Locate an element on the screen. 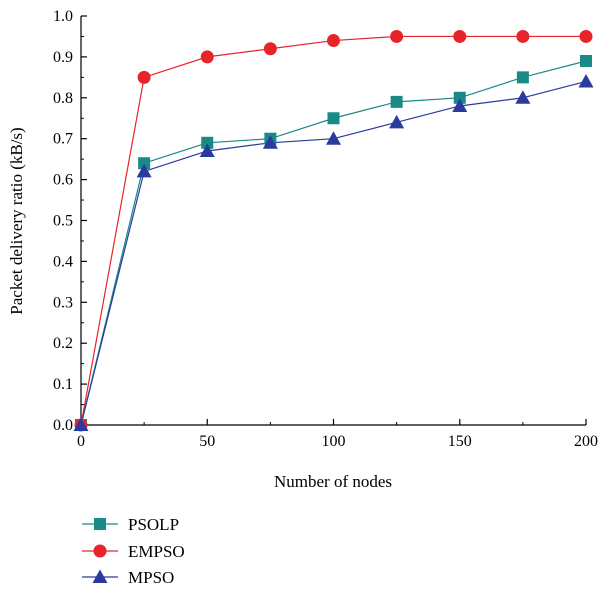 The width and height of the screenshot is (602, 592). y-tick-label: 0.3 is located at coordinates (63, 302).